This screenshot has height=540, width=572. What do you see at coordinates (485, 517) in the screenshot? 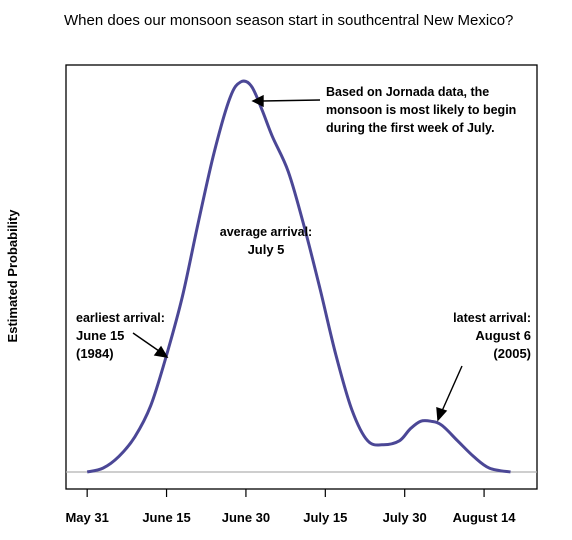
I see `x-tick-label: August 14` at bounding box center [485, 517].